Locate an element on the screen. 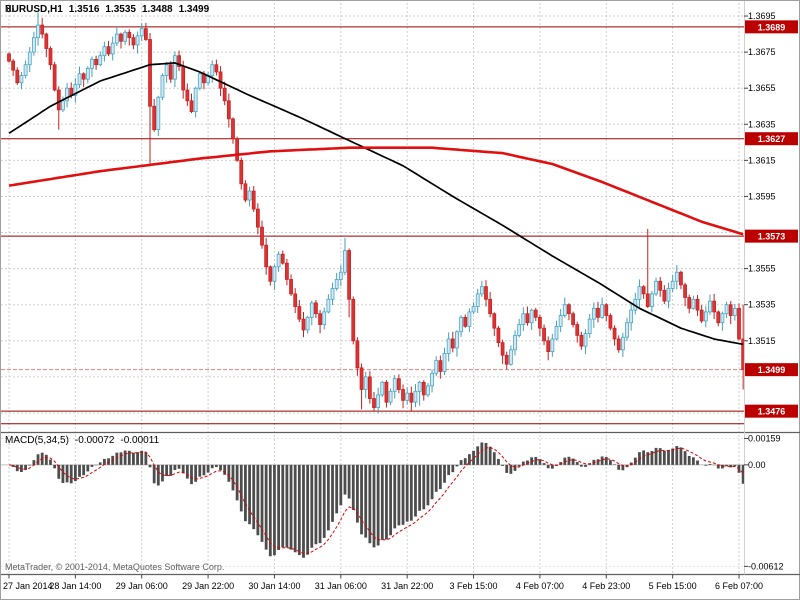 This screenshot has height=601, width=800. red-ma-line is located at coordinates (376, 191).